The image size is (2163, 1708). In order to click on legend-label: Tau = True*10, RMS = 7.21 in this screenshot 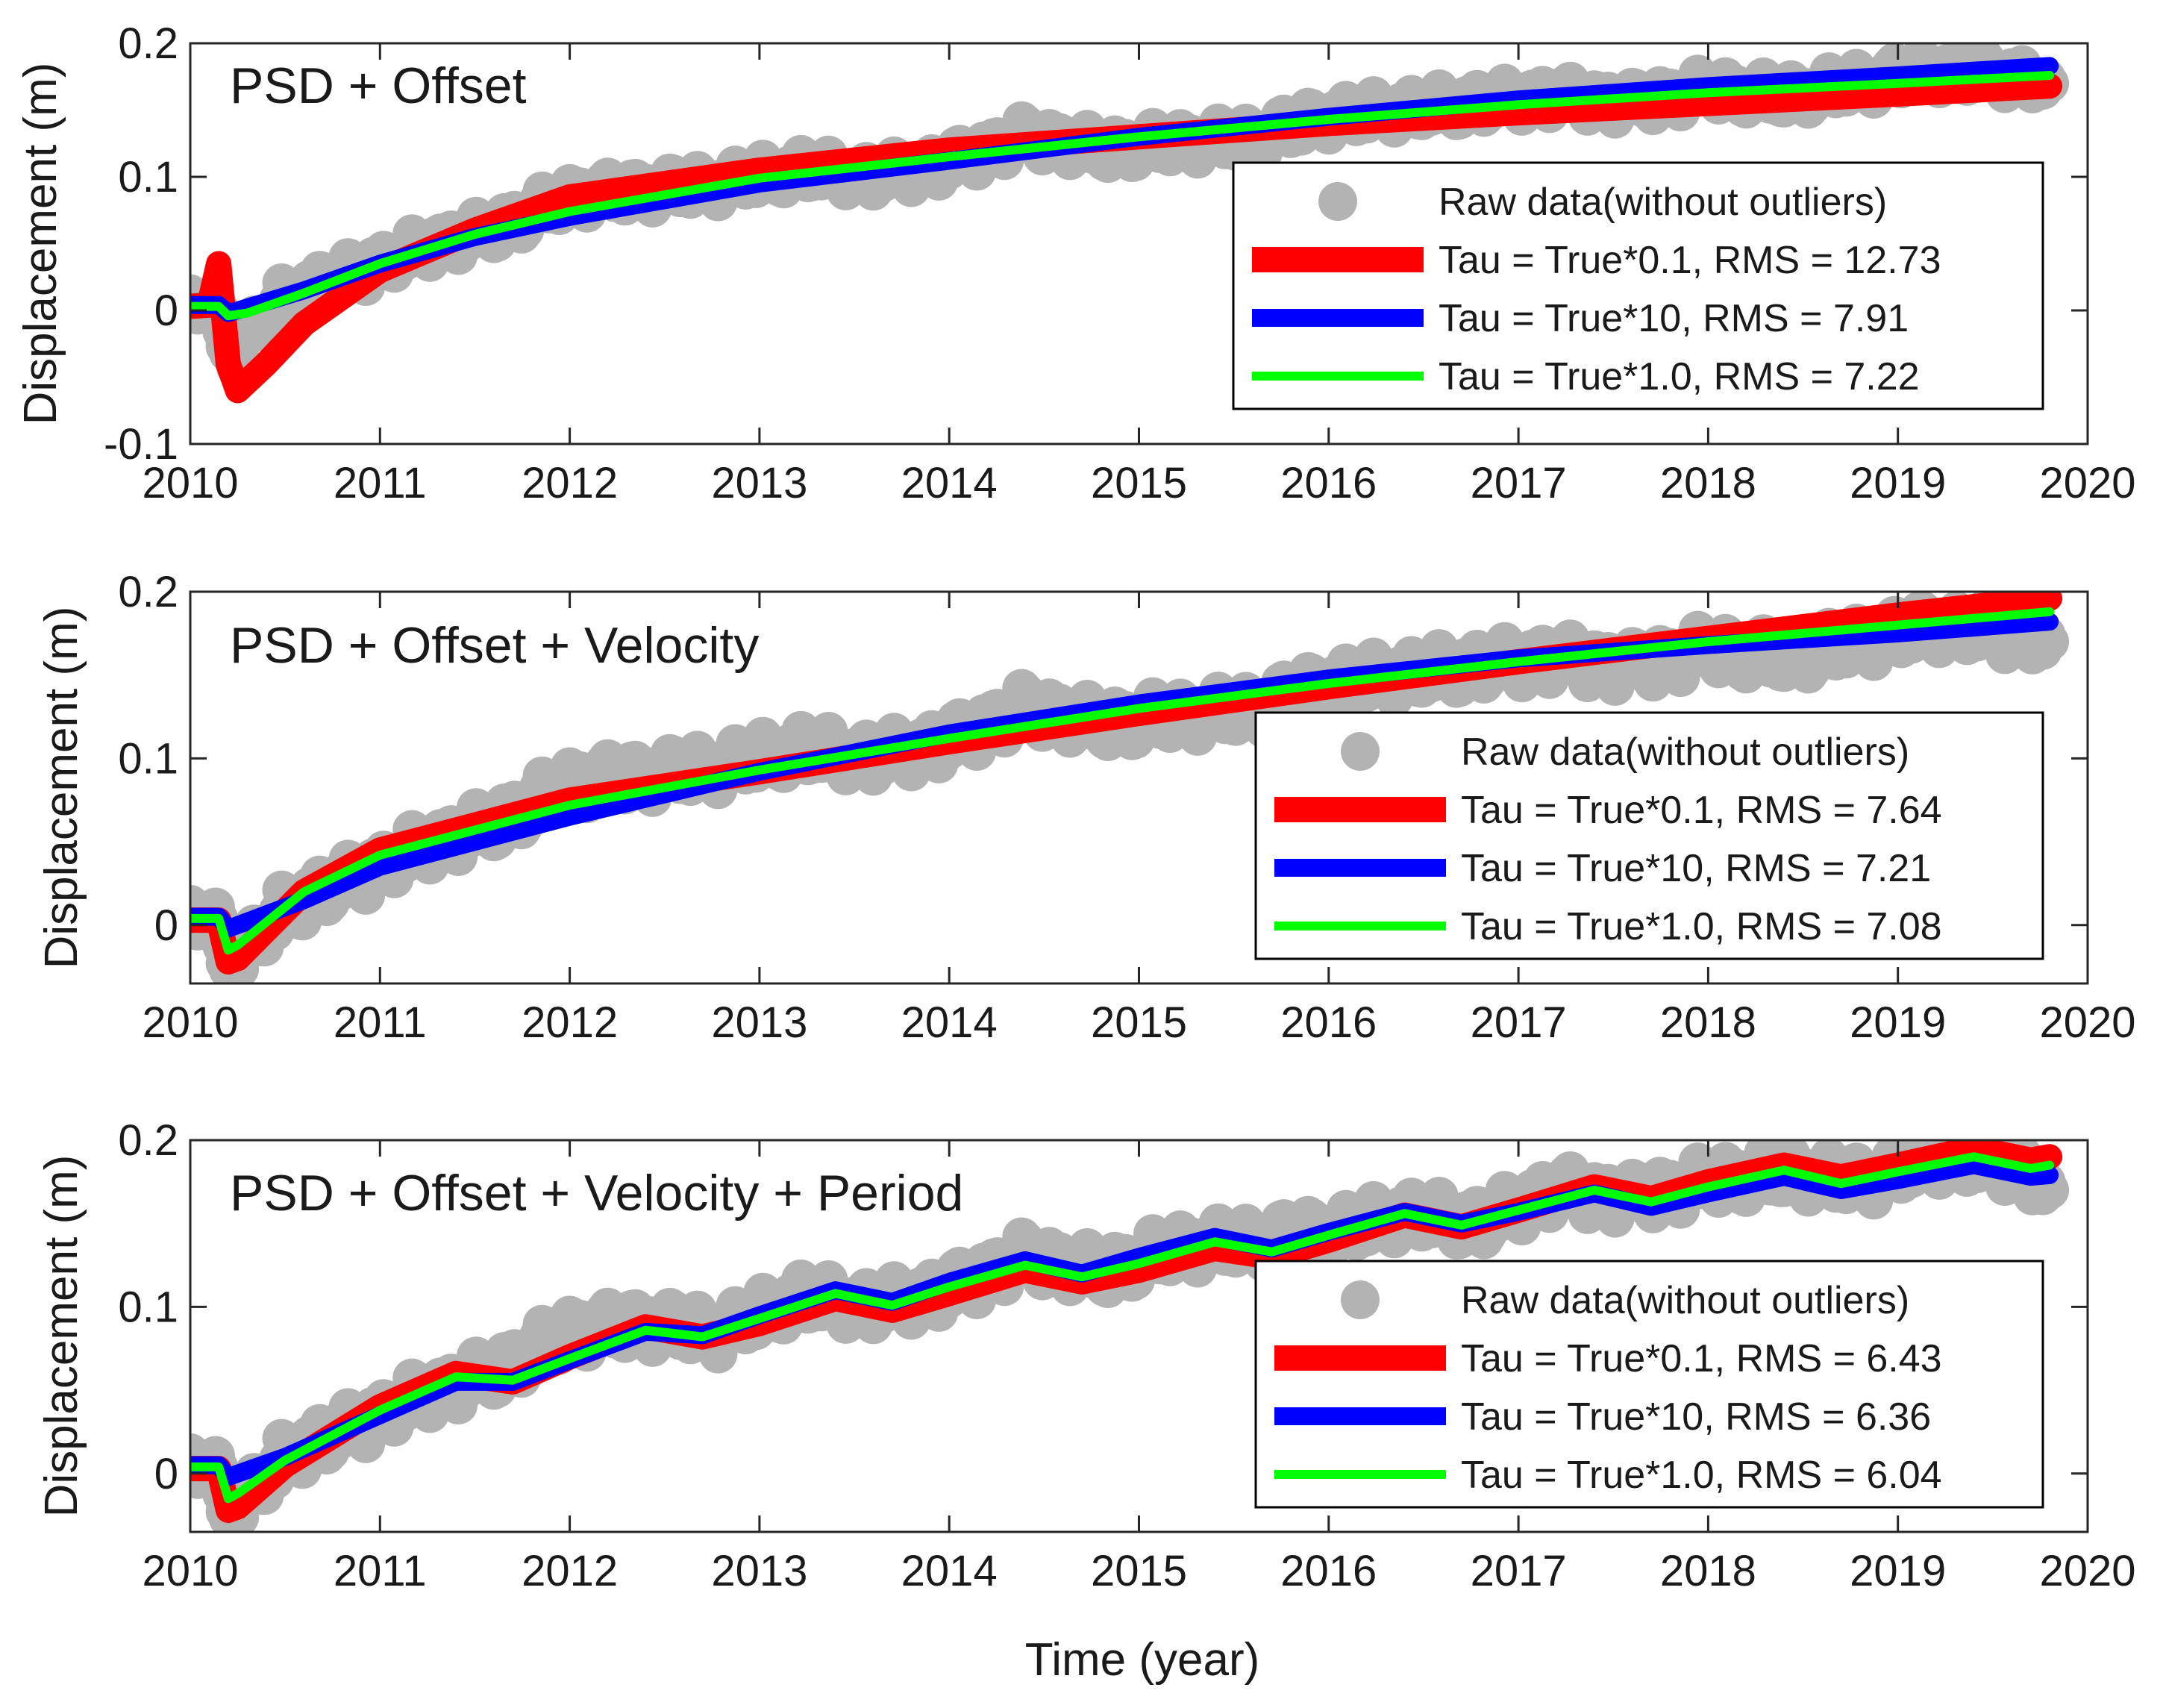, I will do `click(1696, 868)`.